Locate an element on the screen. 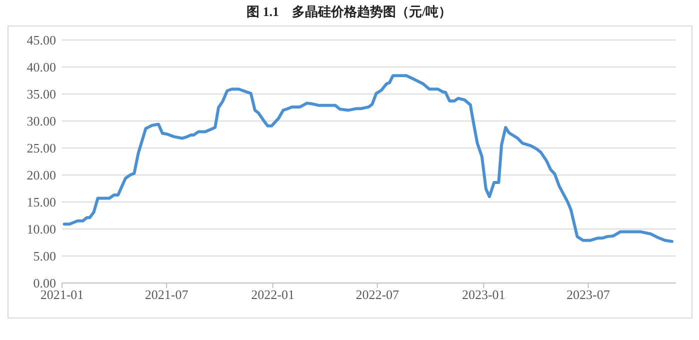 Image resolution: width=699 pixels, height=340 pixels. ytick: 30.00 is located at coordinates (41, 121).